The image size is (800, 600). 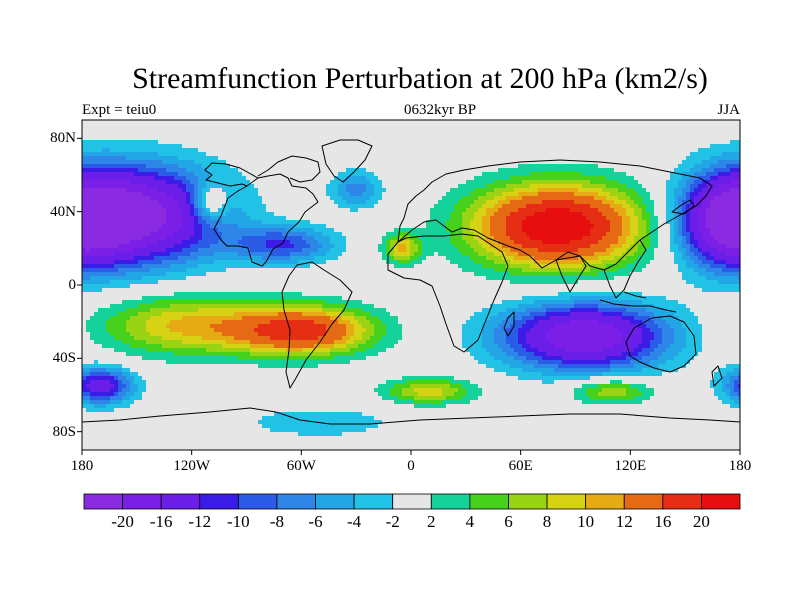 What do you see at coordinates (411, 466) in the screenshot?
I see `lon-tick-label: 0` at bounding box center [411, 466].